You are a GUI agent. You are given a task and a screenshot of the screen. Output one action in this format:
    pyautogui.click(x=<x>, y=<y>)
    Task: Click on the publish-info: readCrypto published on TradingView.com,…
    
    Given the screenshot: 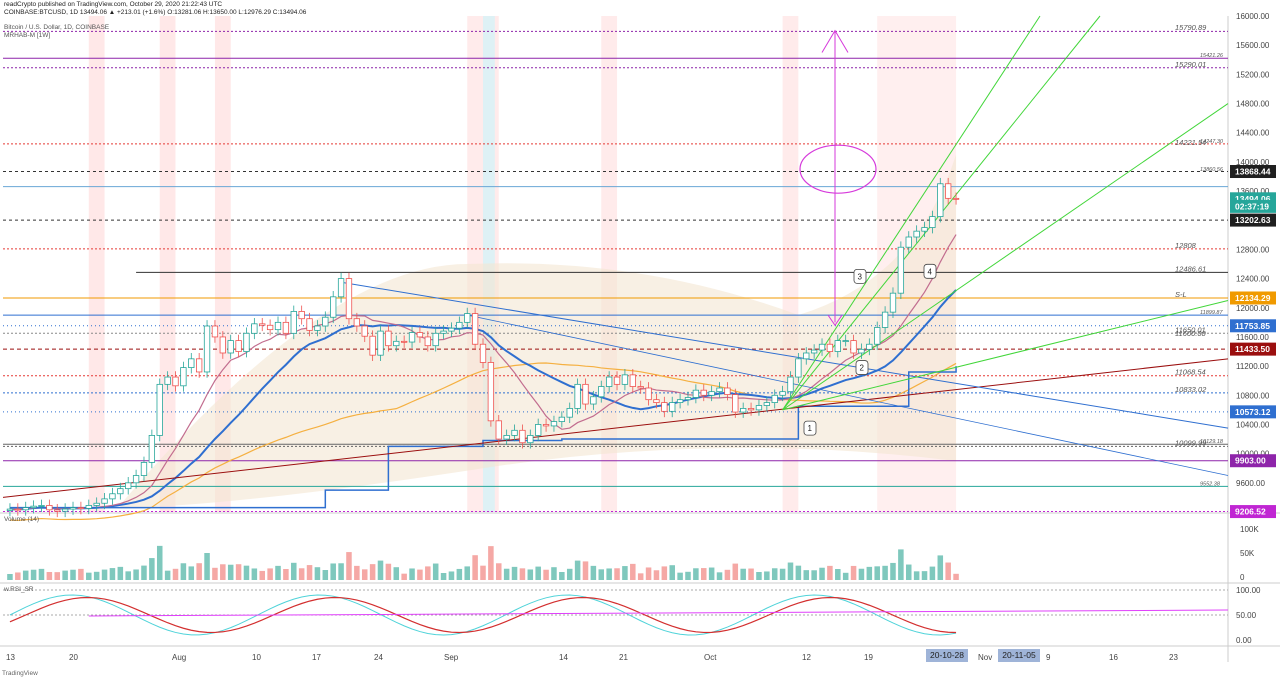 What is the action you would take?
    pyautogui.click(x=113, y=4)
    